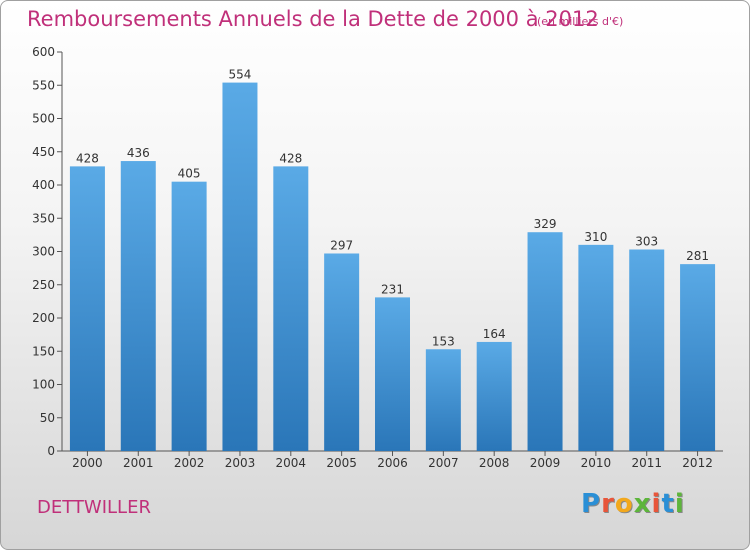  What do you see at coordinates (443, 400) in the screenshot?
I see `bar-2007` at bounding box center [443, 400].